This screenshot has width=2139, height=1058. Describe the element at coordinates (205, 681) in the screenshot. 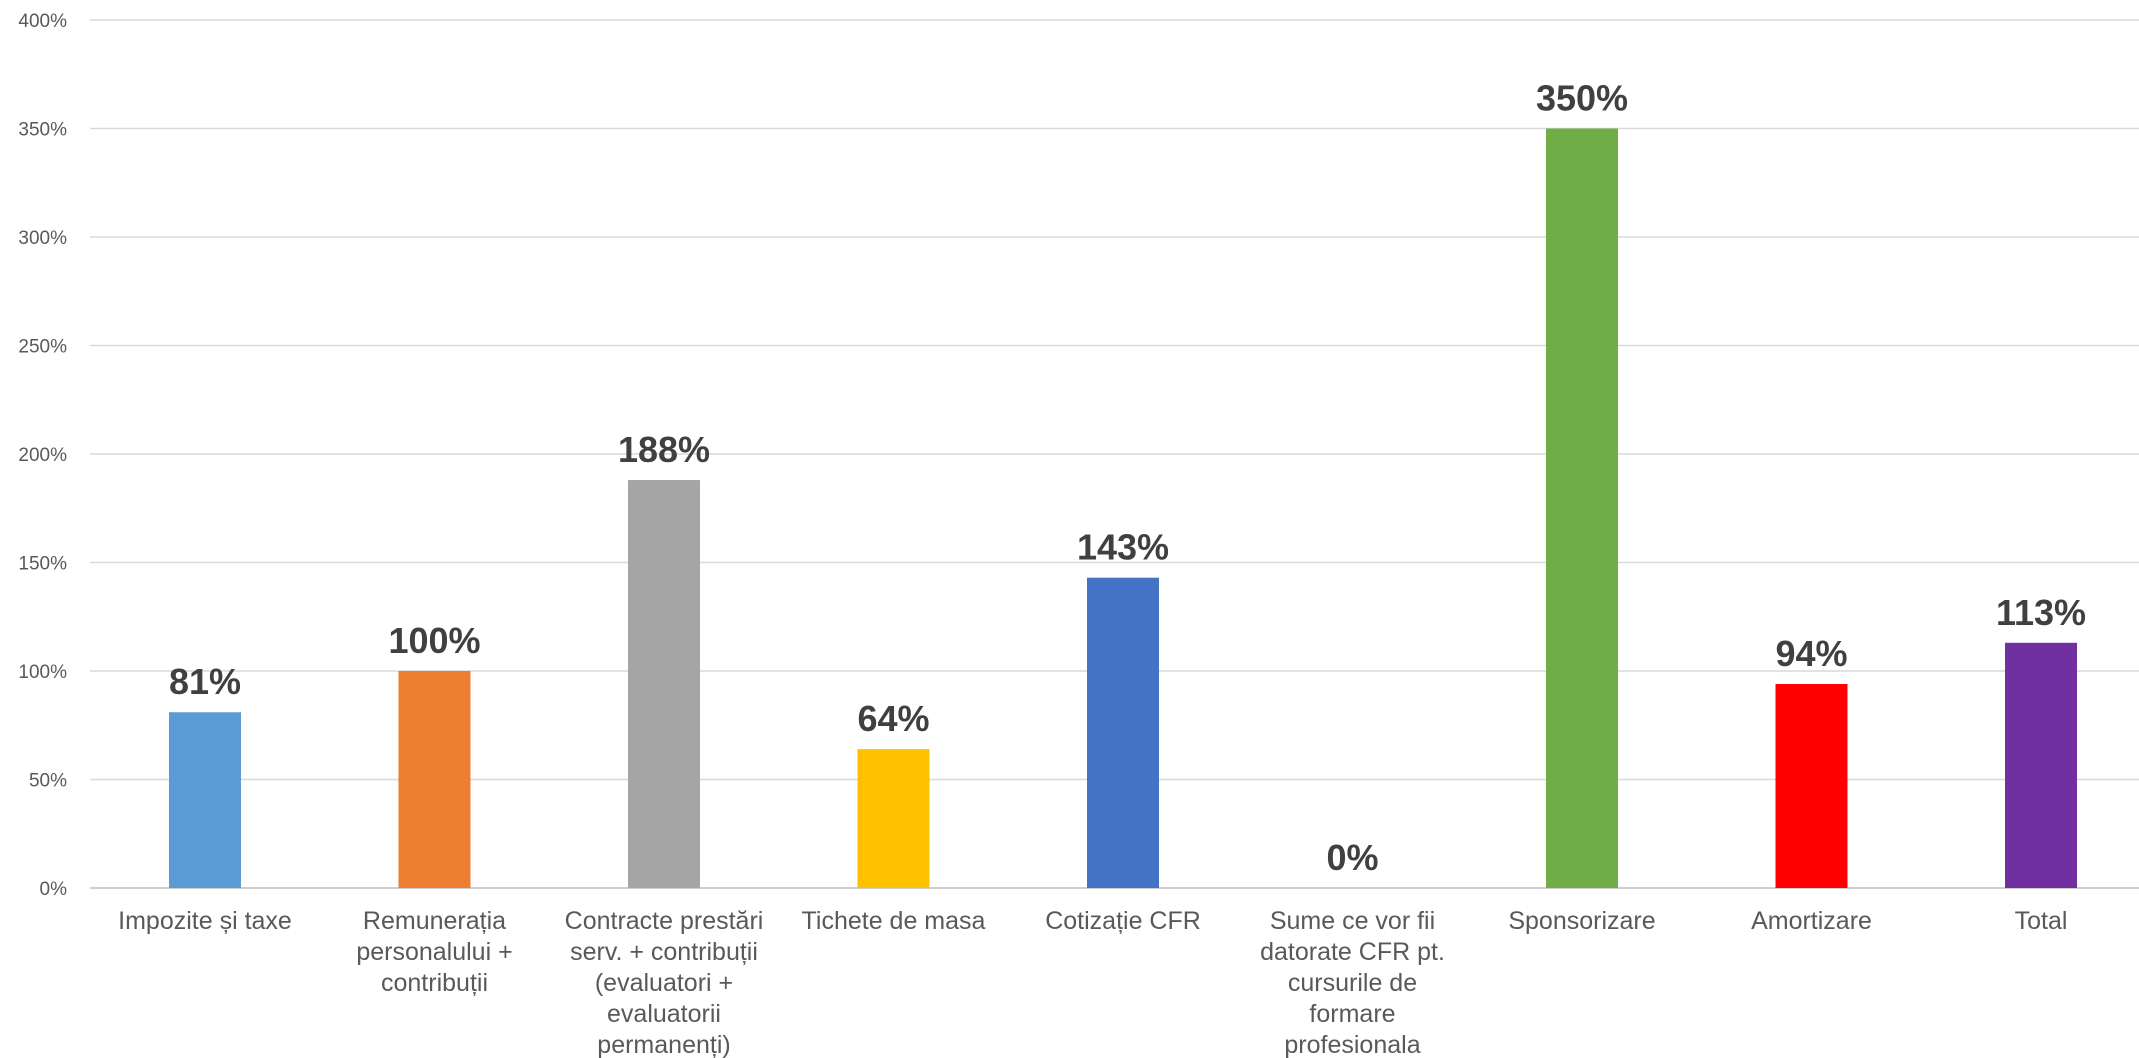

I see `data-label: 81%` at that location.